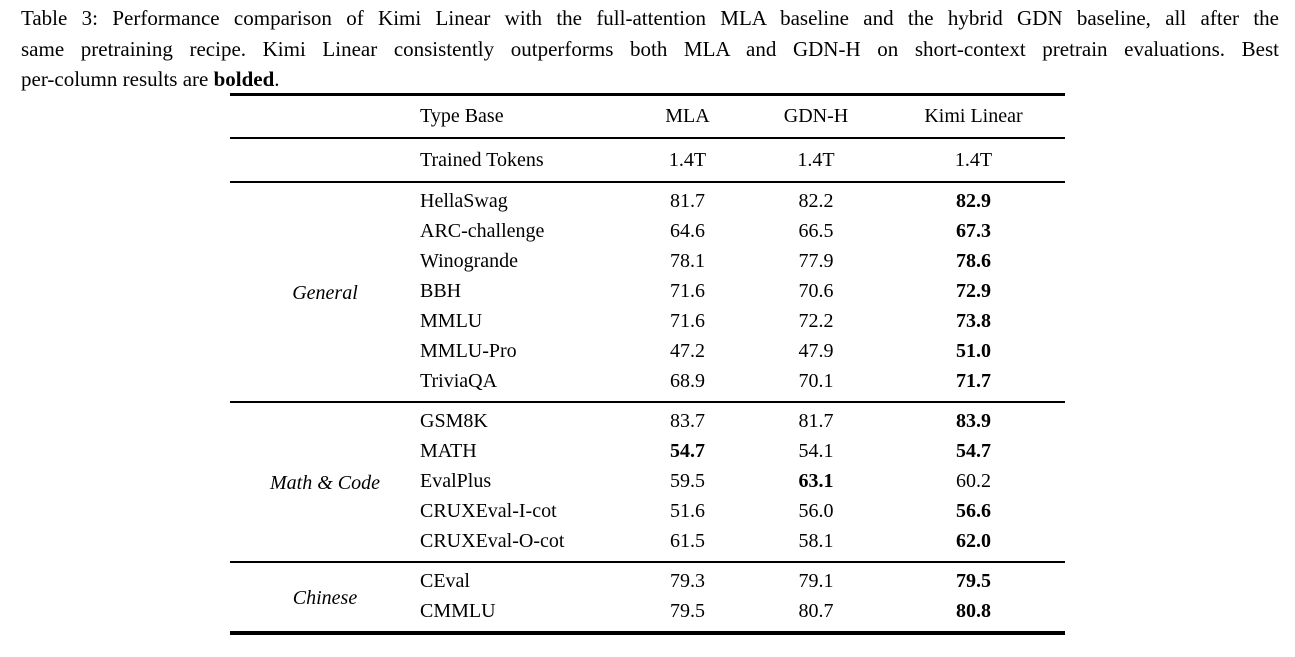  I want to click on metric-value: 80.7, so click(816, 611).